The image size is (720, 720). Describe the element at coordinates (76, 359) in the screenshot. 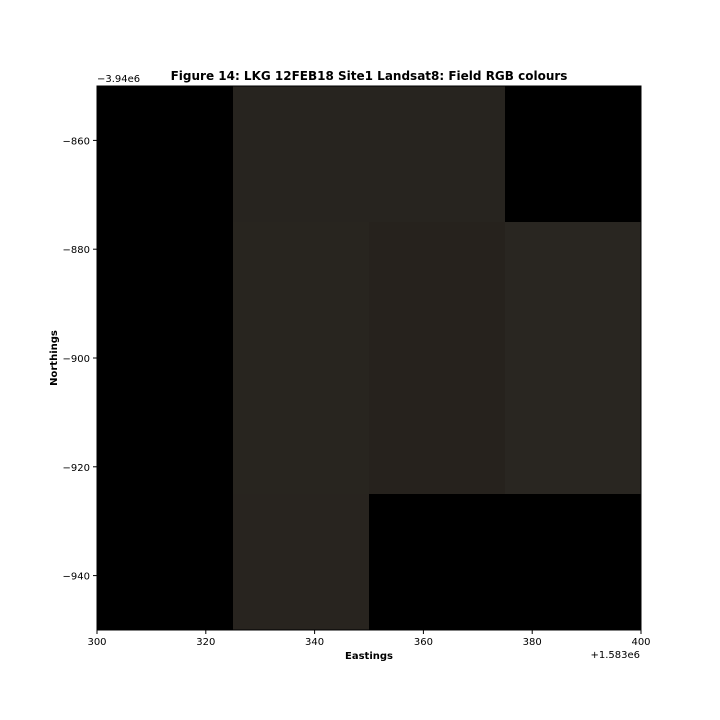

I see `y-tick-label: −900` at that location.